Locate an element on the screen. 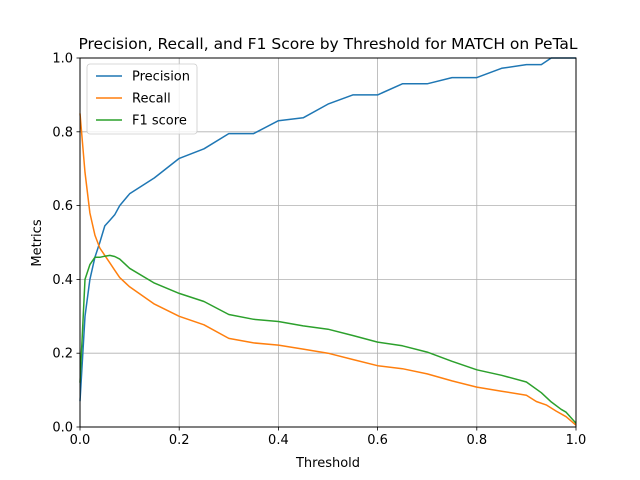 The width and height of the screenshot is (640, 480). x-tick-label: 1.0 is located at coordinates (576, 440).